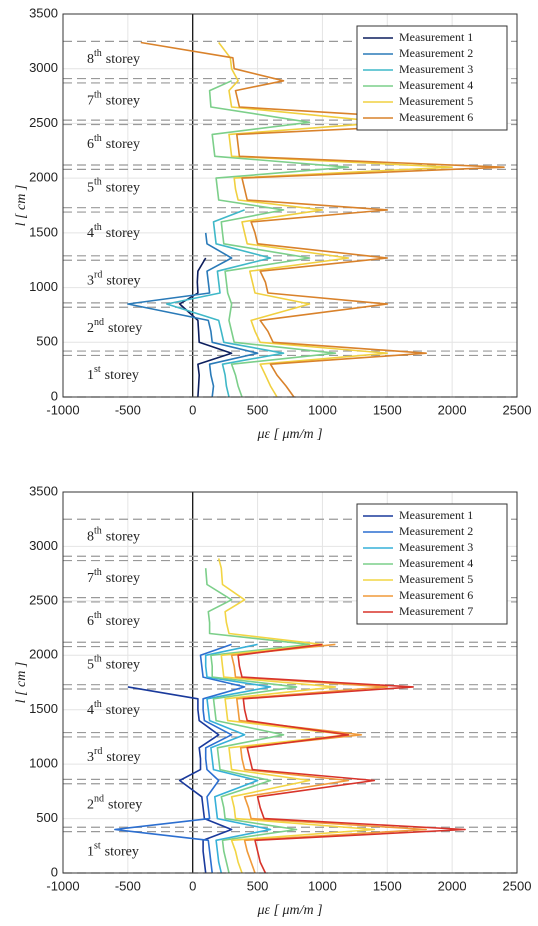 This screenshot has height=926, width=538. Describe the element at coordinates (43, 67) in the screenshot. I see `y-tick-label: 3000` at that location.